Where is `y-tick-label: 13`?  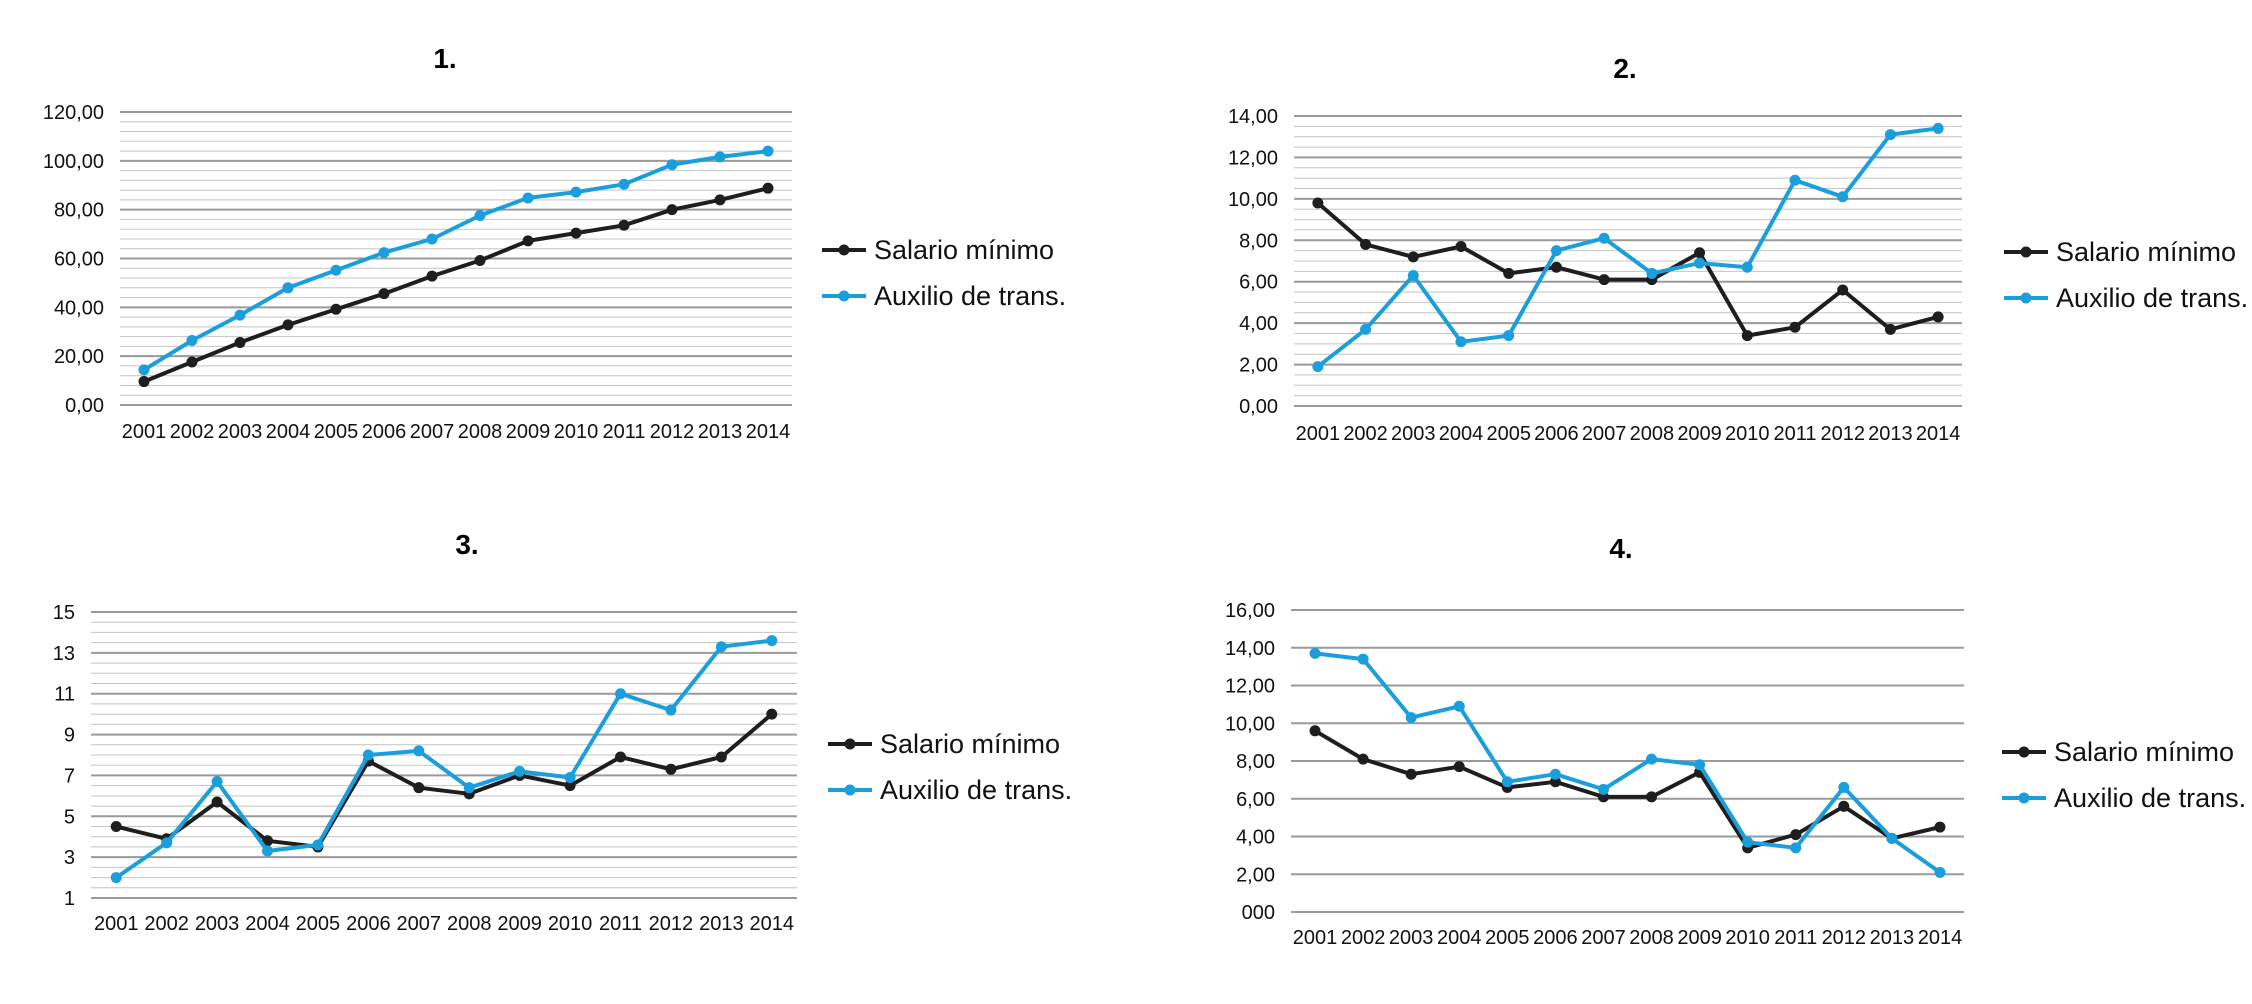 y-tick-label: 13 is located at coordinates (64, 654).